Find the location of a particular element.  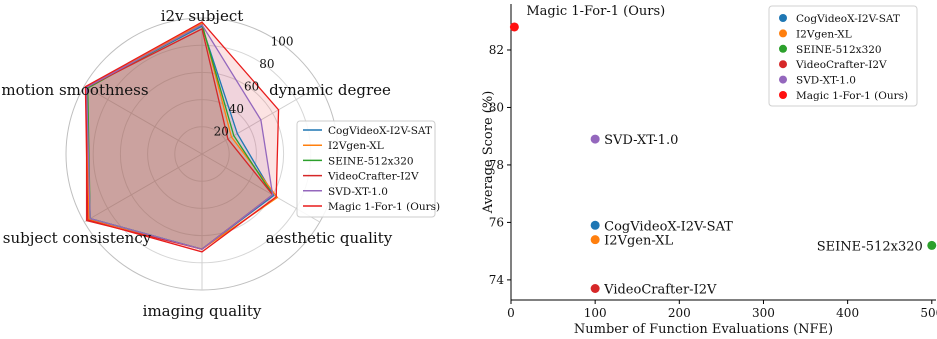

radar-radial-tick: 20 is located at coordinates (221, 131).